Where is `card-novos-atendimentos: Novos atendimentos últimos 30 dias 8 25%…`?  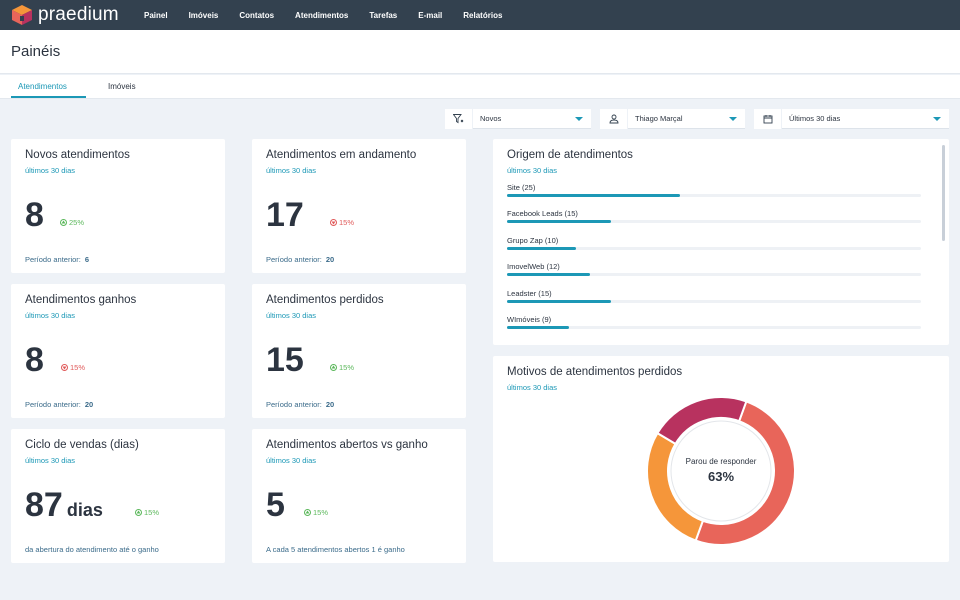 card-novos-atendimentos: Novos atendimentos últimos 30 dias 8 25%… is located at coordinates (118, 206).